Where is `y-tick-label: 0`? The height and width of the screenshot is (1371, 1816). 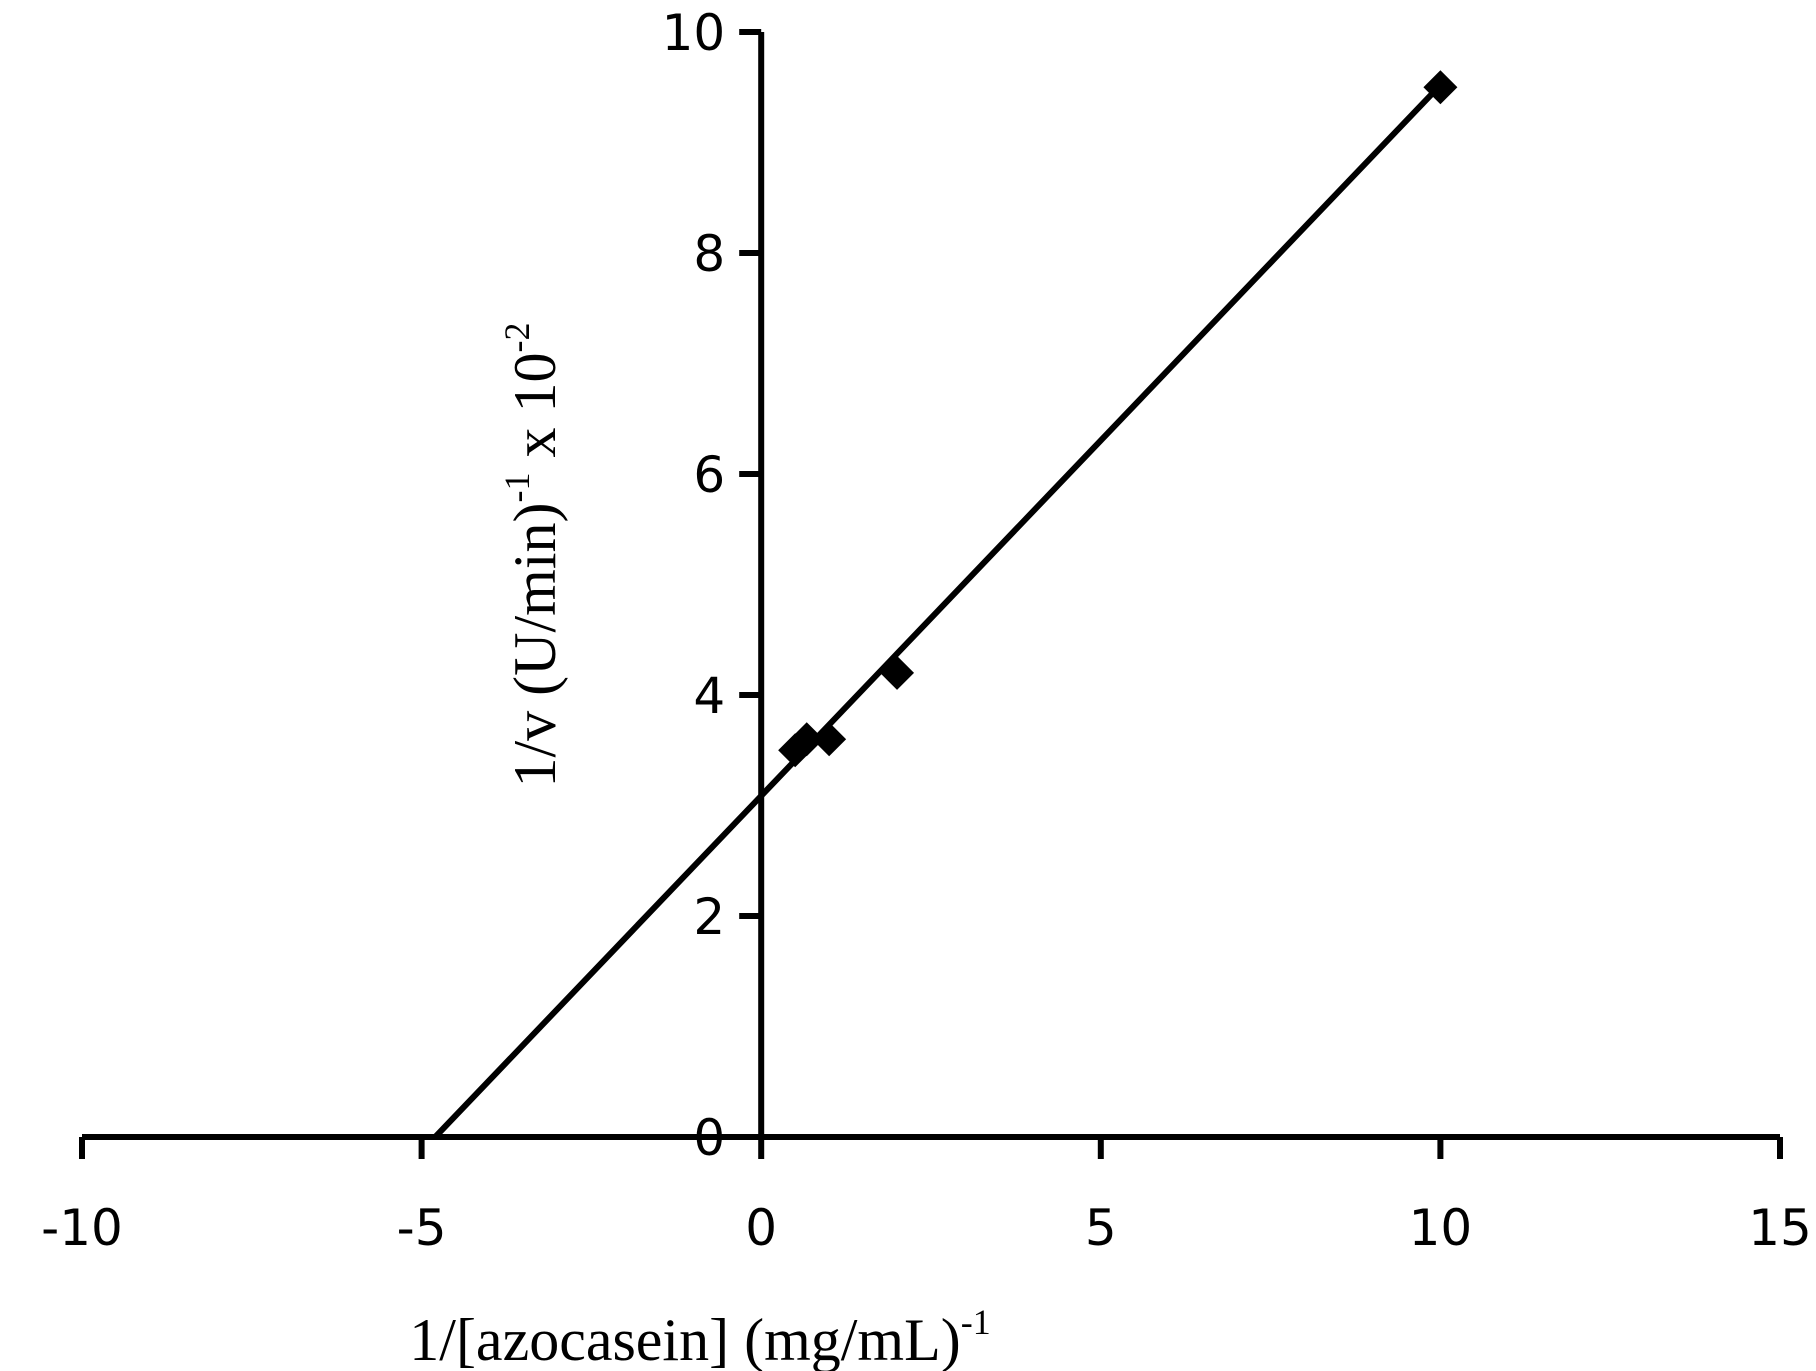
y-tick-label: 0 is located at coordinates (709, 1138).